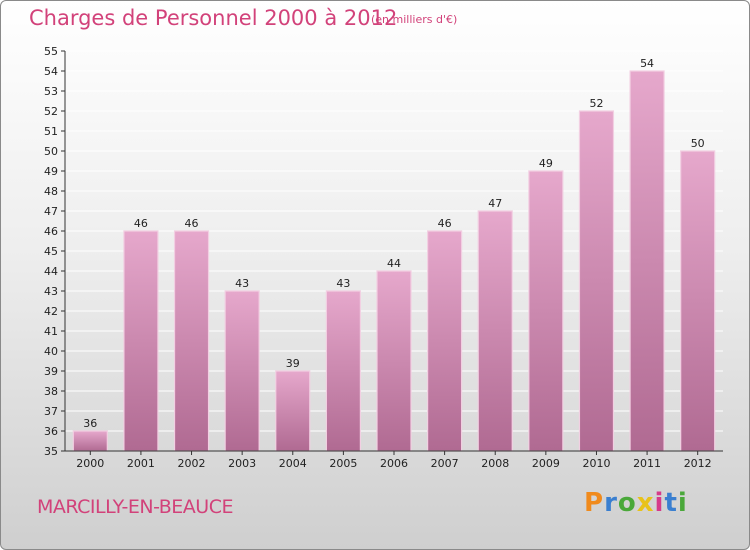 Image resolution: width=750 pixels, height=550 pixels. Describe the element at coordinates (90, 423) in the screenshot. I see `data-label: 36` at that location.